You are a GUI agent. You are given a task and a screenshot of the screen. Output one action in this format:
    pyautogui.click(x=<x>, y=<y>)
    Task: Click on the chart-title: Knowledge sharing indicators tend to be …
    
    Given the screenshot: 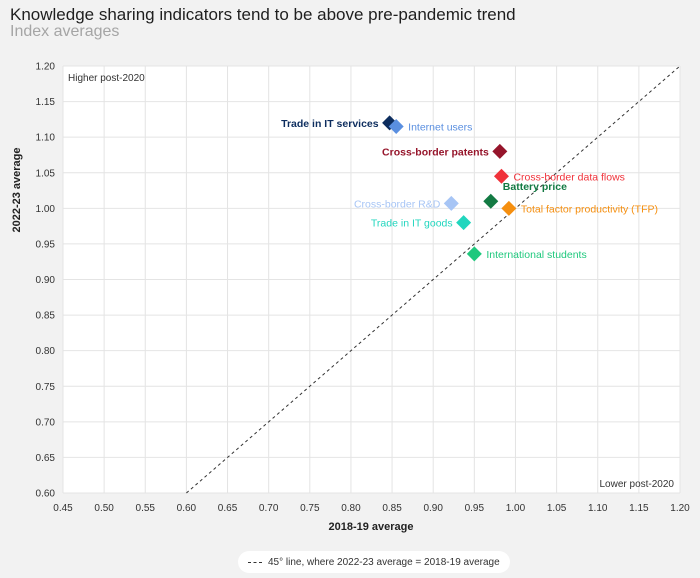 What is the action you would take?
    pyautogui.click(x=263, y=14)
    